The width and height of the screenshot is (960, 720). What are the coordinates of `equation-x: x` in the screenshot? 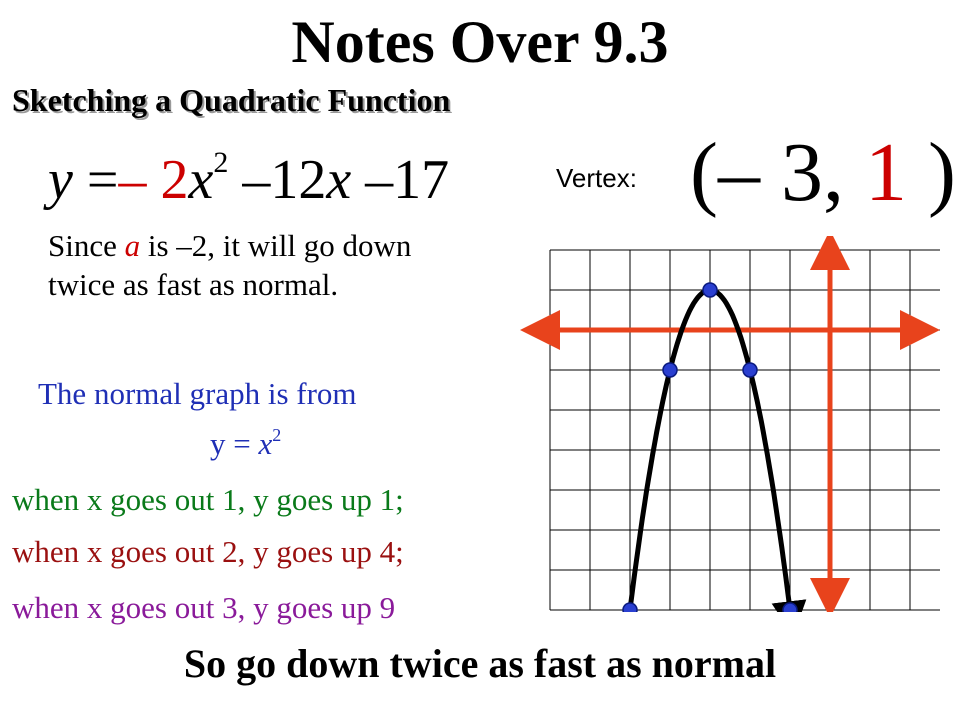 It's located at (201, 180).